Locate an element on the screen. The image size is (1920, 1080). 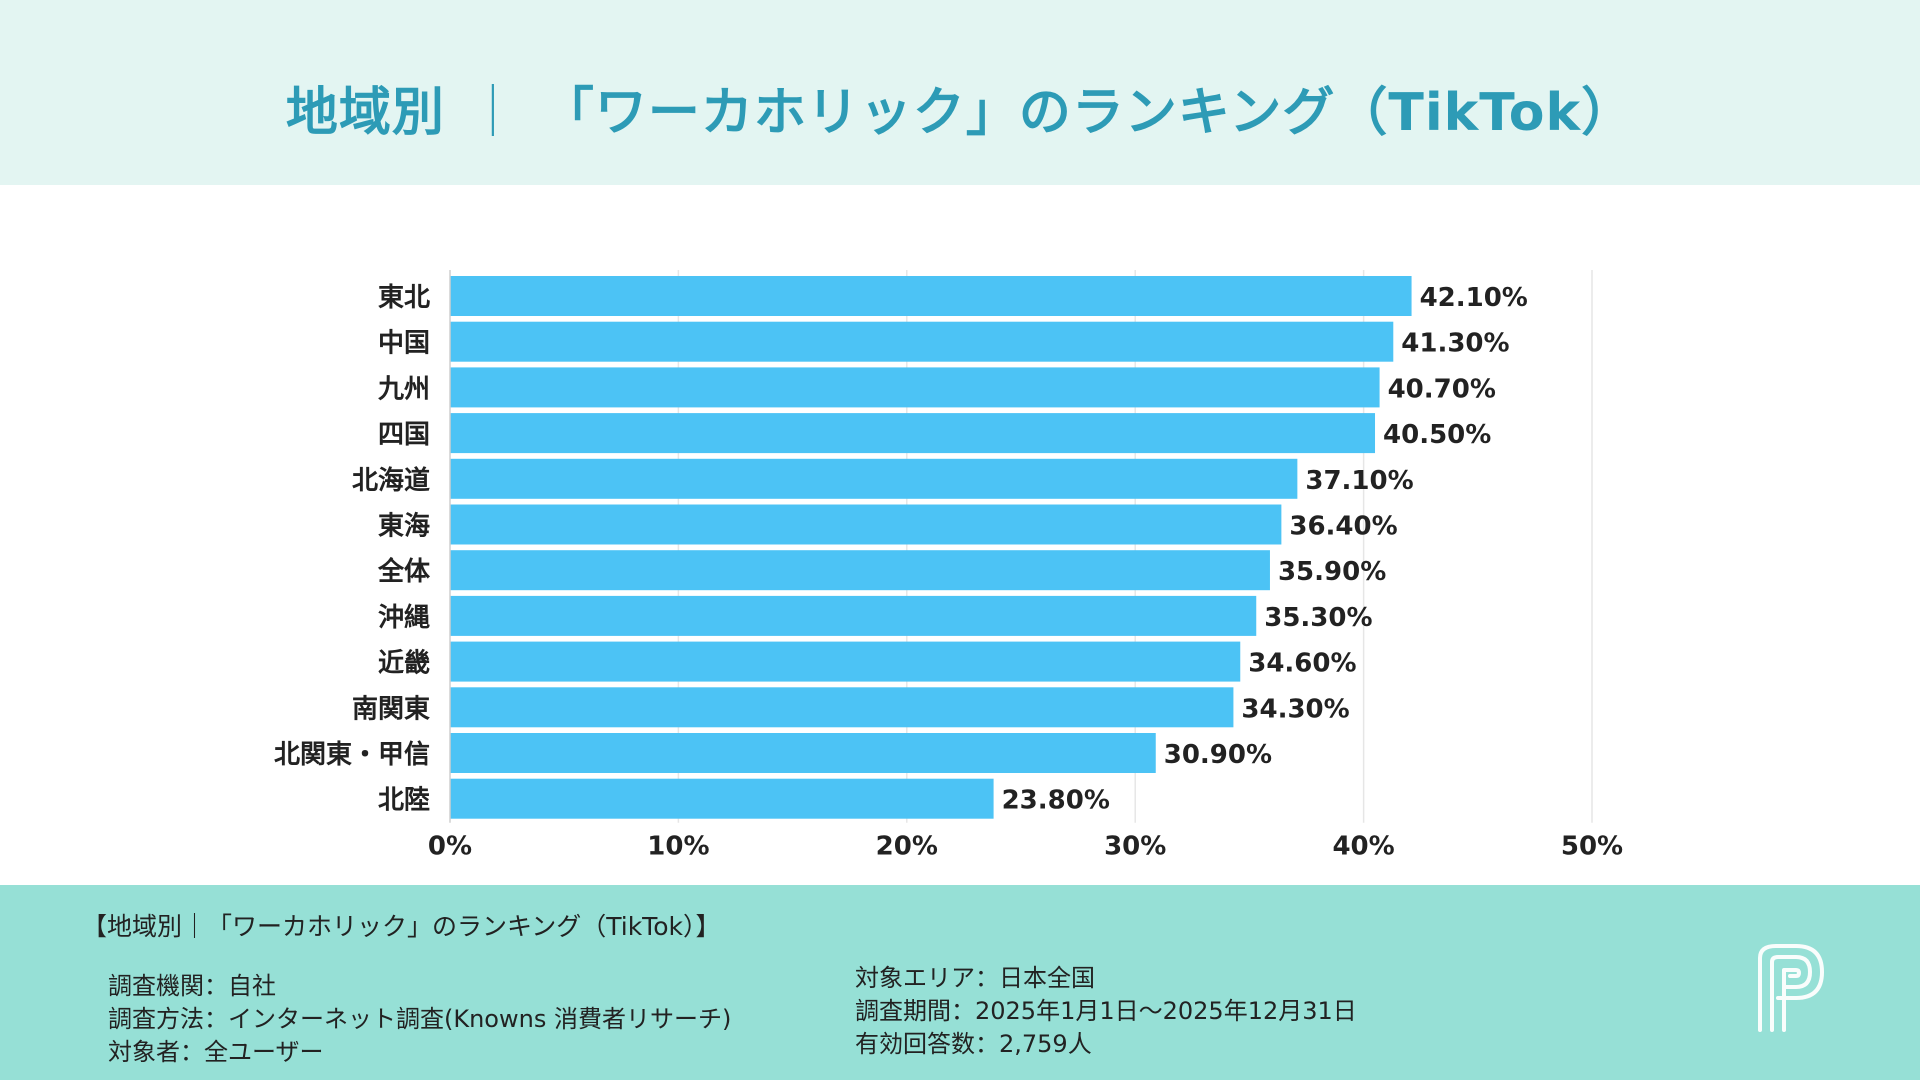
data-label: 41.30% is located at coordinates (1455, 344).